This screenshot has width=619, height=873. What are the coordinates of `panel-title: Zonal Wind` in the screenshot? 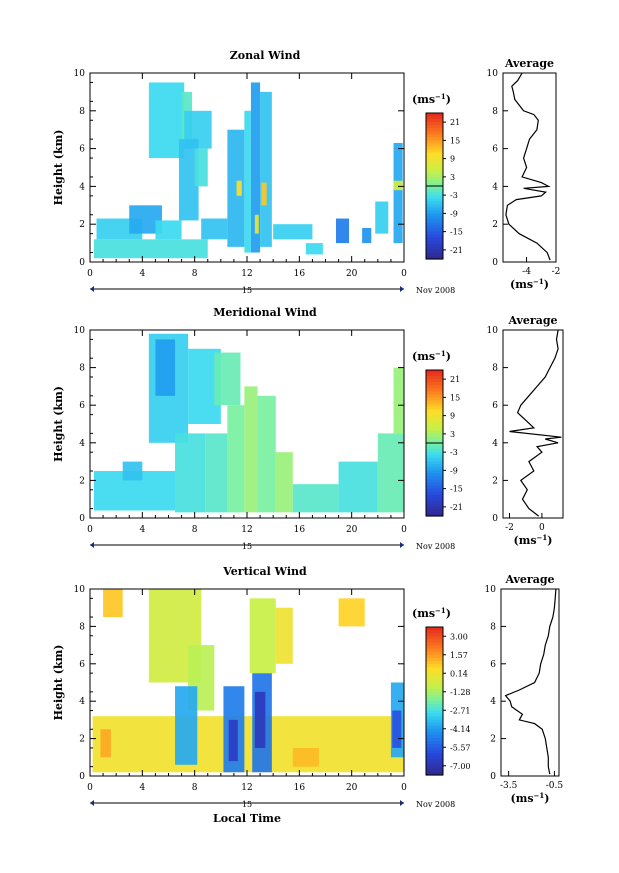 It's located at (265, 55).